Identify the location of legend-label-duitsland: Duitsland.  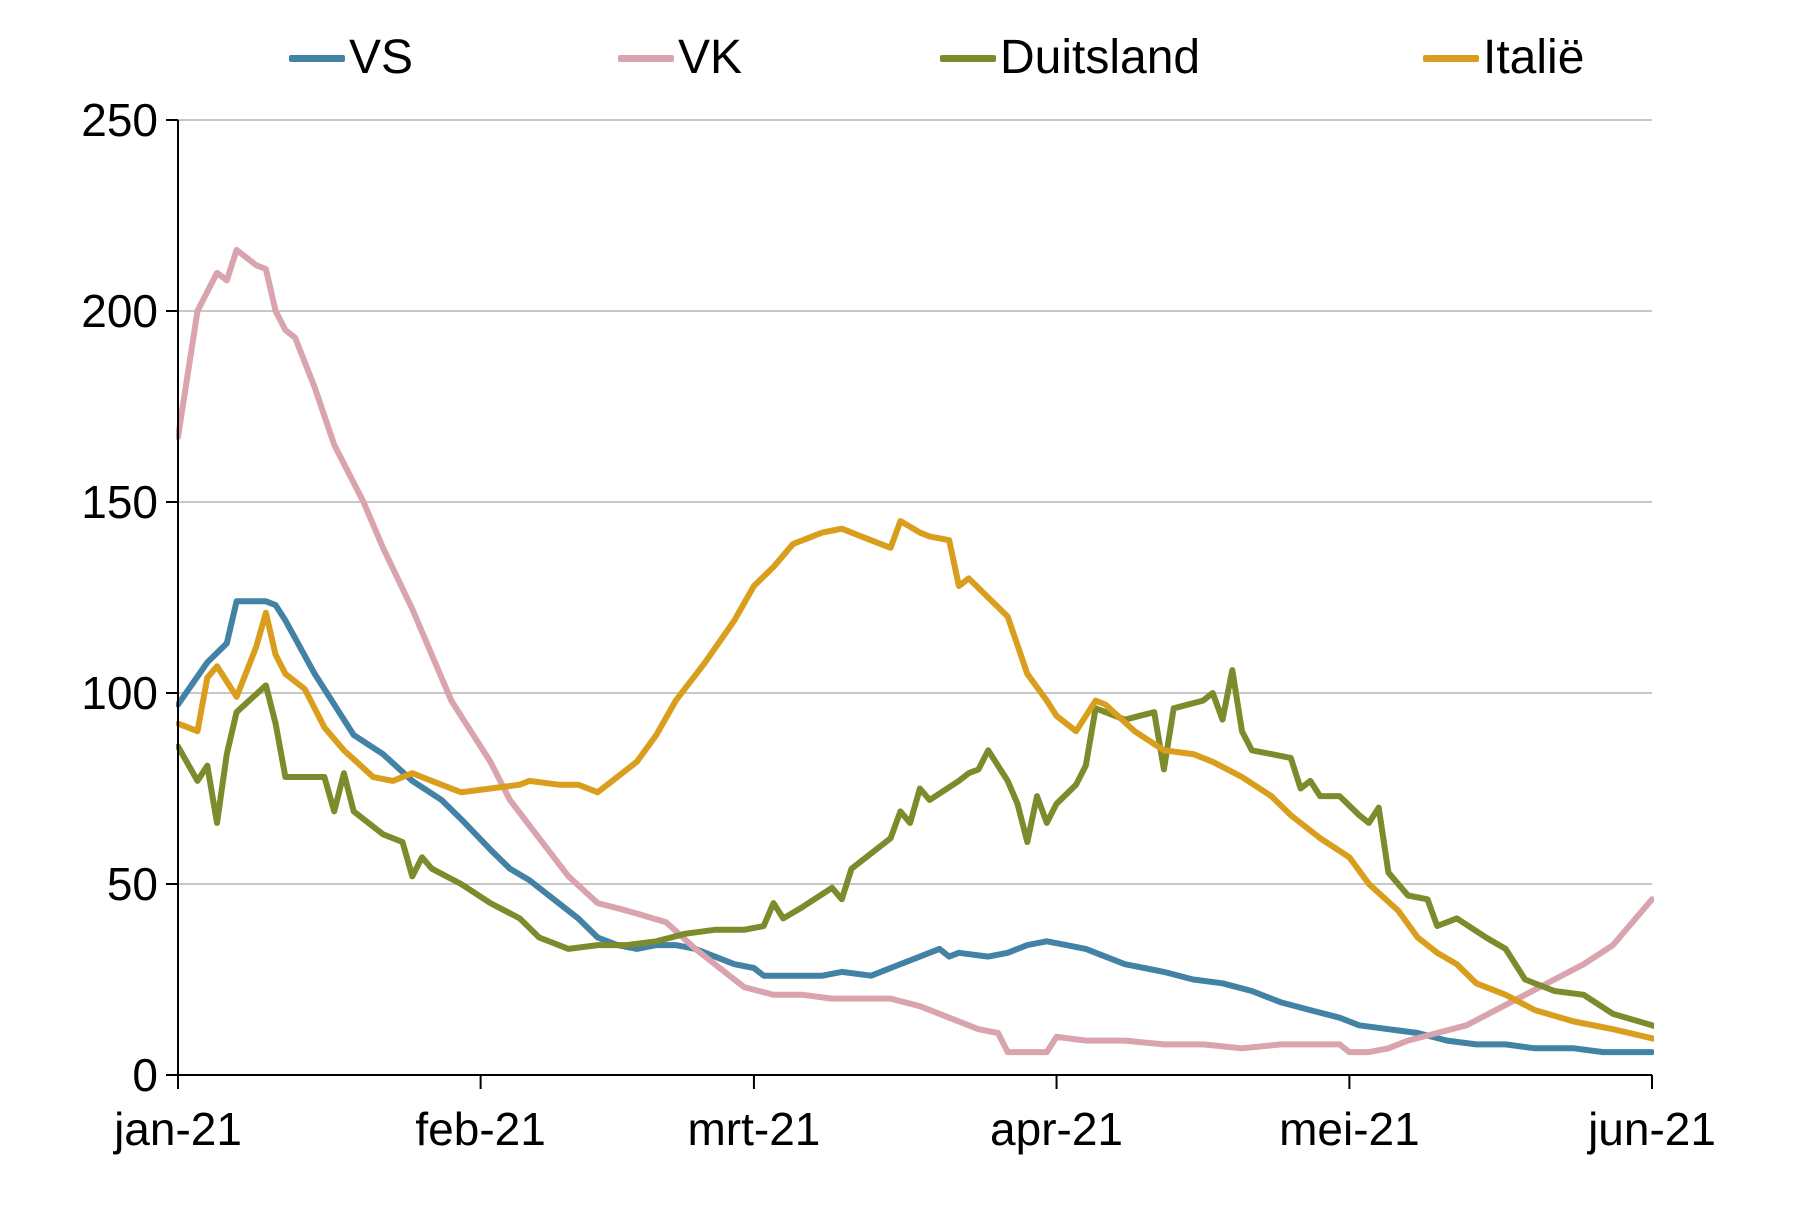
(1100, 57).